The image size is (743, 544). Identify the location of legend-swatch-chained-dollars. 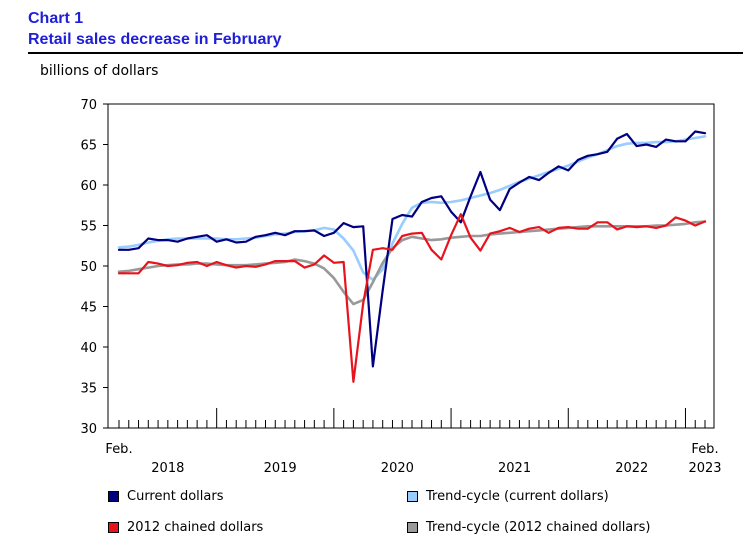
(113, 527).